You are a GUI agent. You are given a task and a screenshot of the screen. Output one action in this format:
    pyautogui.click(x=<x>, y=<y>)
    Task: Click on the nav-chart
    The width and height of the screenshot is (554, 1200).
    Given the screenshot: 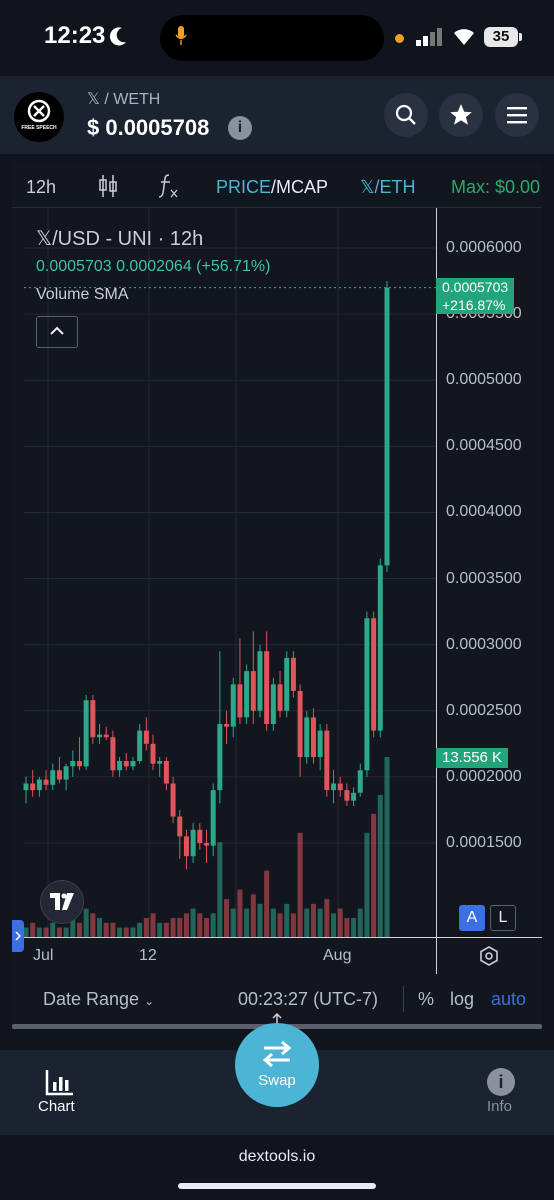 What is the action you would take?
    pyautogui.click(x=60, y=1094)
    